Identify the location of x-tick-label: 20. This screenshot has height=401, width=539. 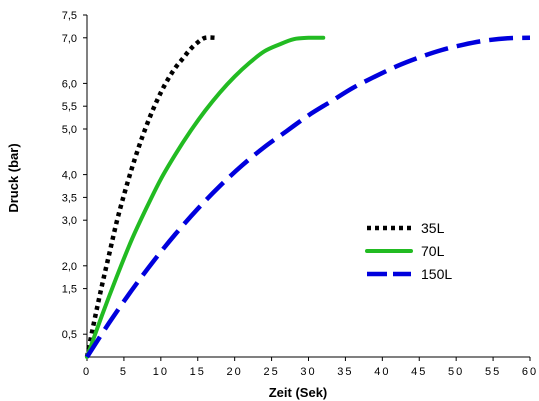
(235, 372).